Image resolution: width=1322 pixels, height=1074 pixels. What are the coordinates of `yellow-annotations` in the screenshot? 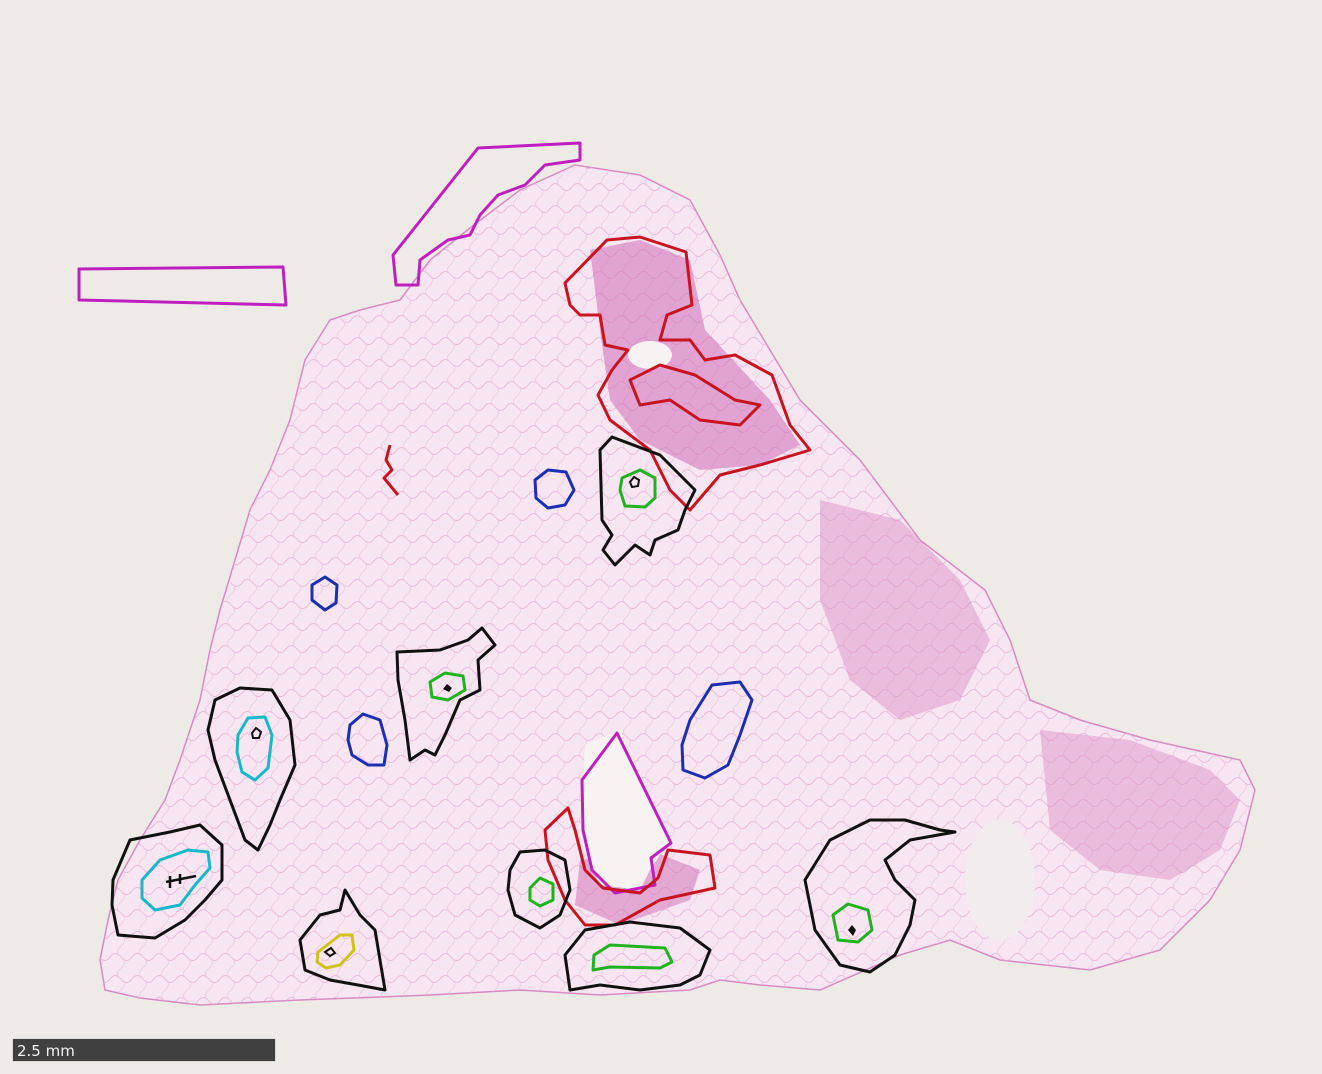 It's located at (335, 951).